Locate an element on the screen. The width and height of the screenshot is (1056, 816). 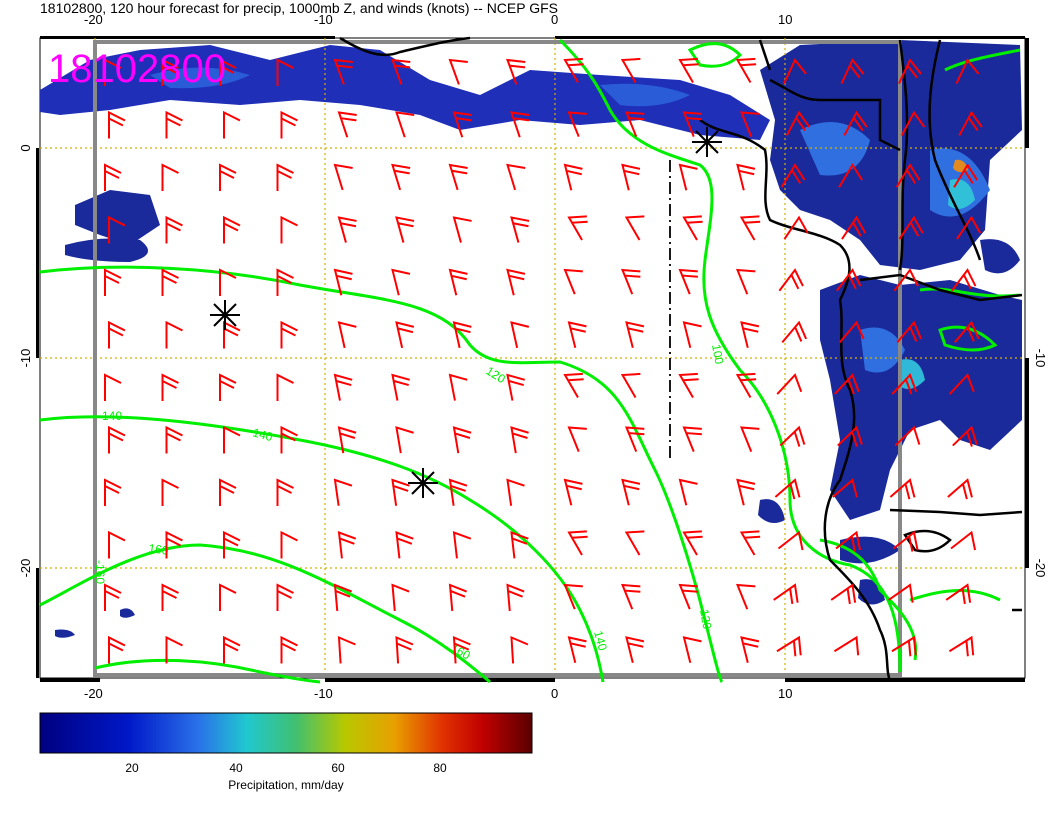
colorbar-tick-label: 80 is located at coordinates (440, 768).